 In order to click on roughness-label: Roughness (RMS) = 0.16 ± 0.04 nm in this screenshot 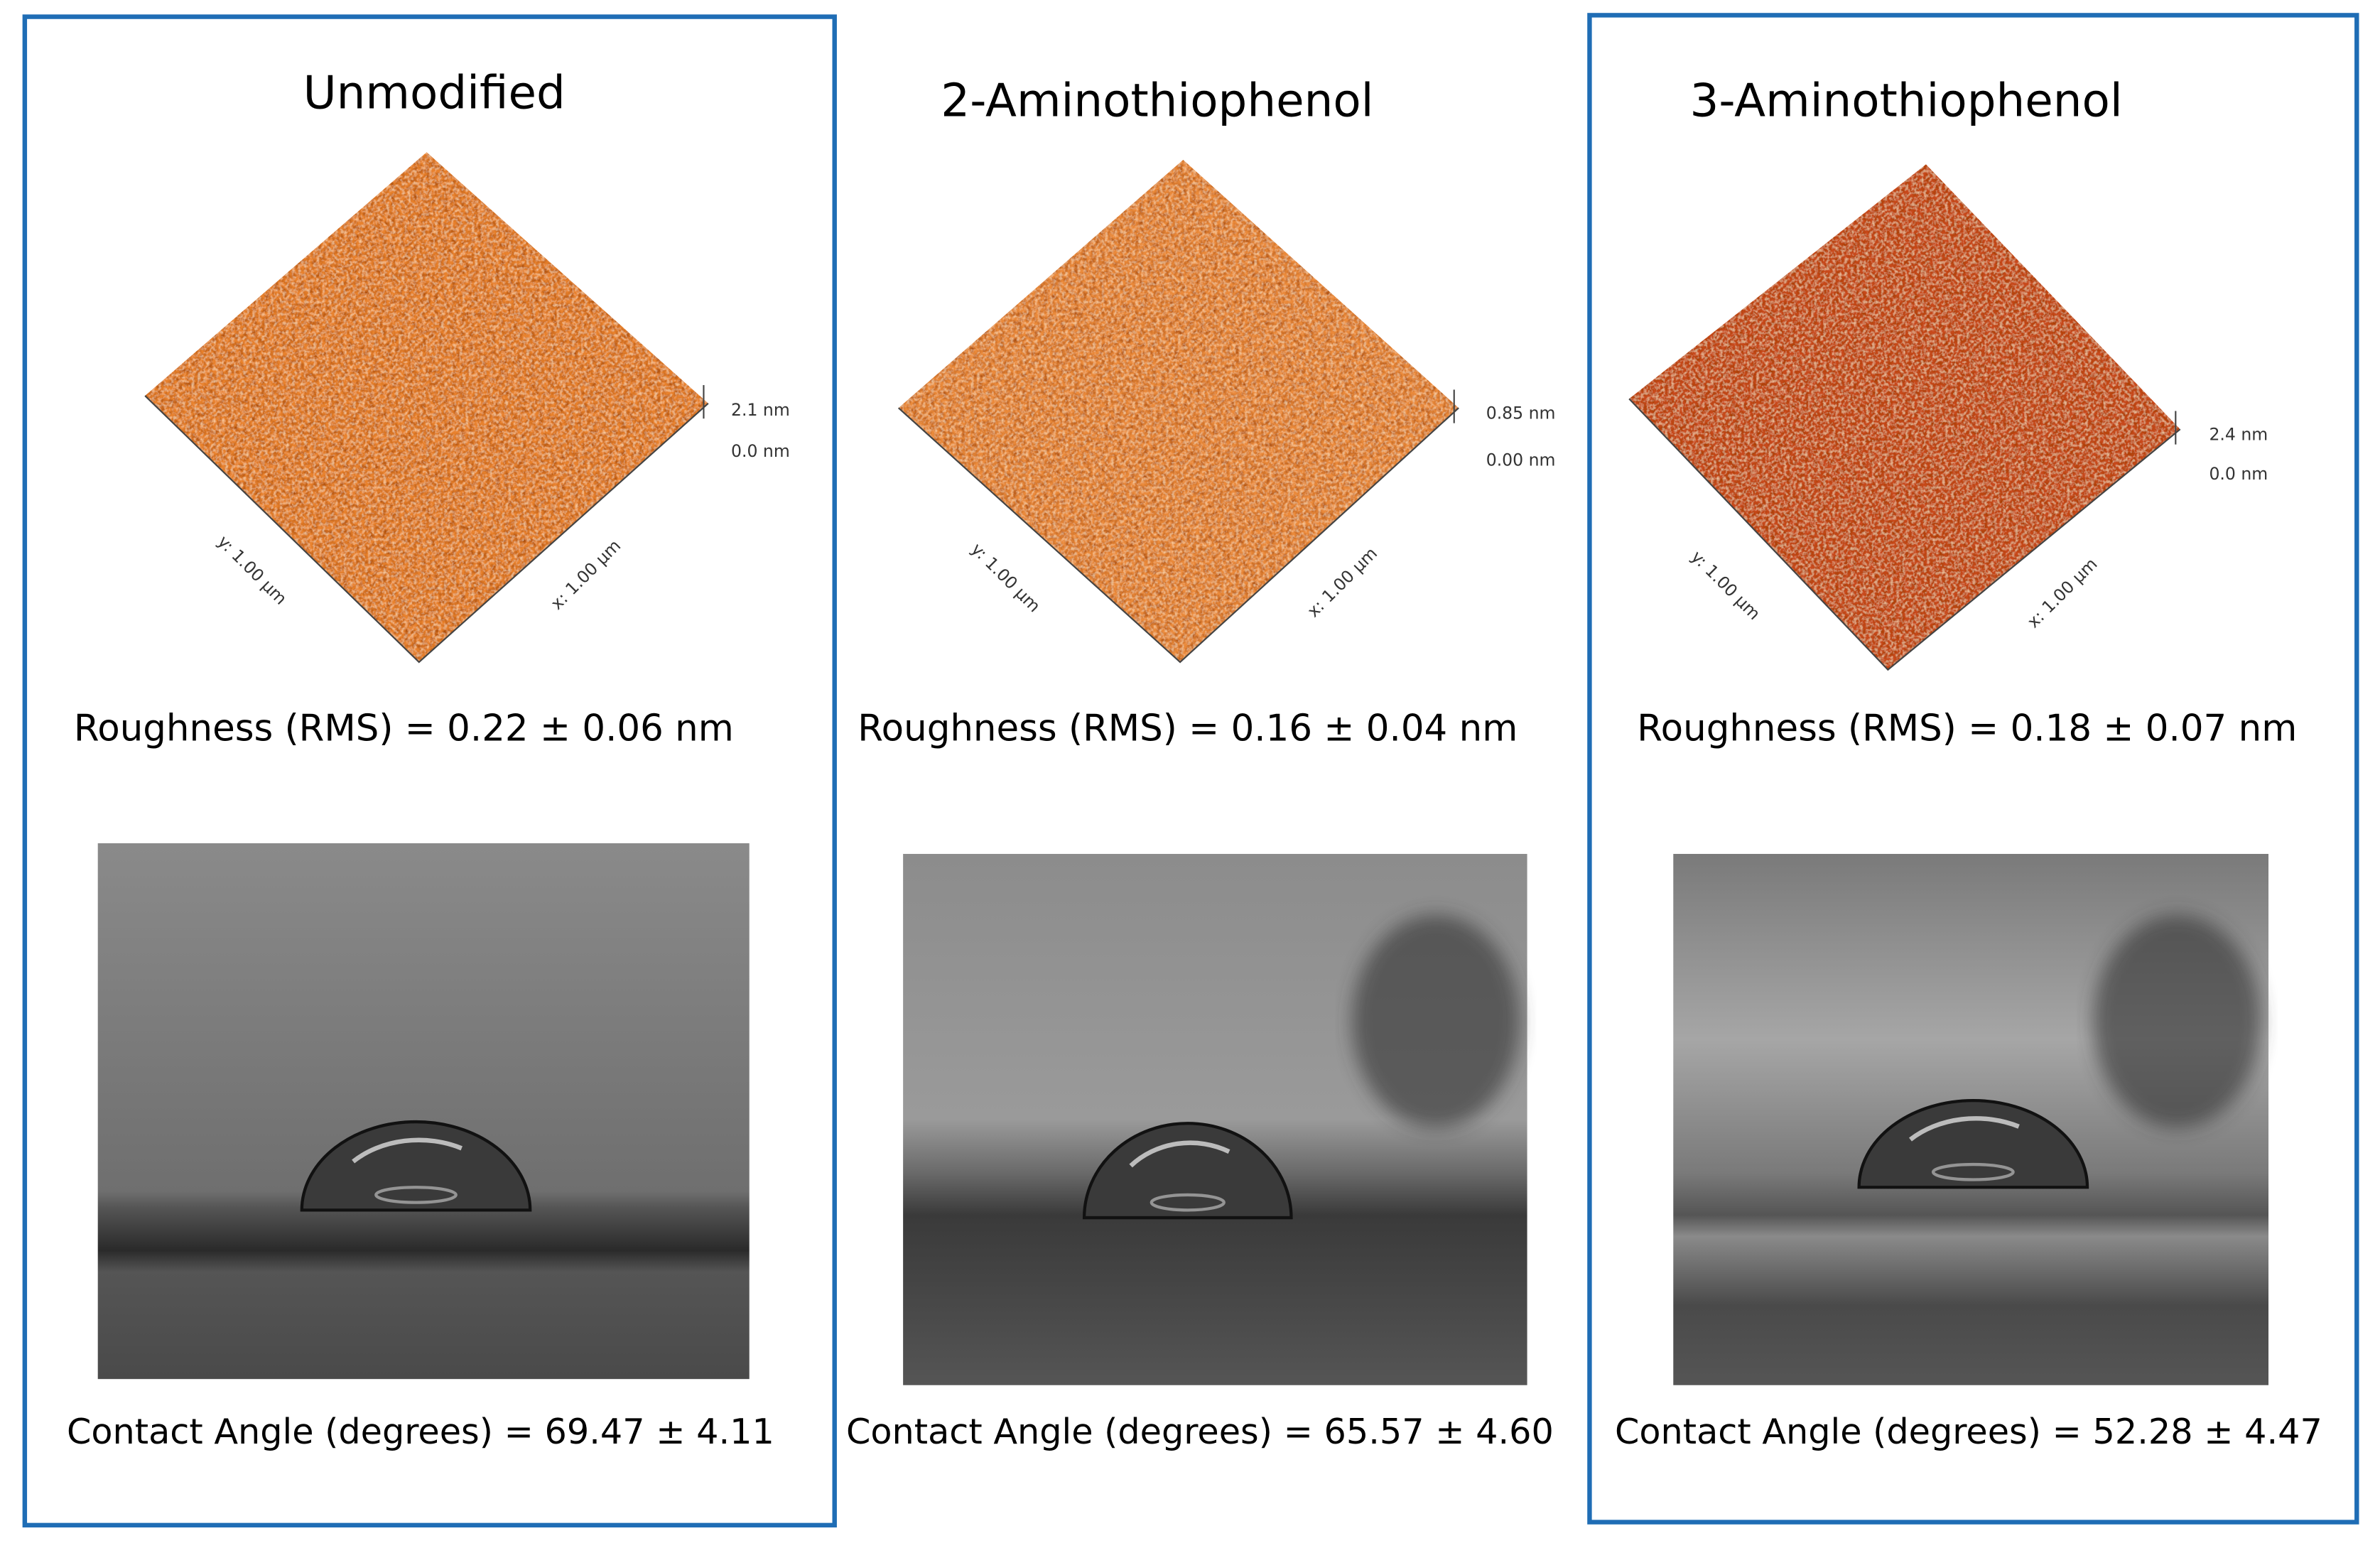, I will do `click(1188, 728)`.